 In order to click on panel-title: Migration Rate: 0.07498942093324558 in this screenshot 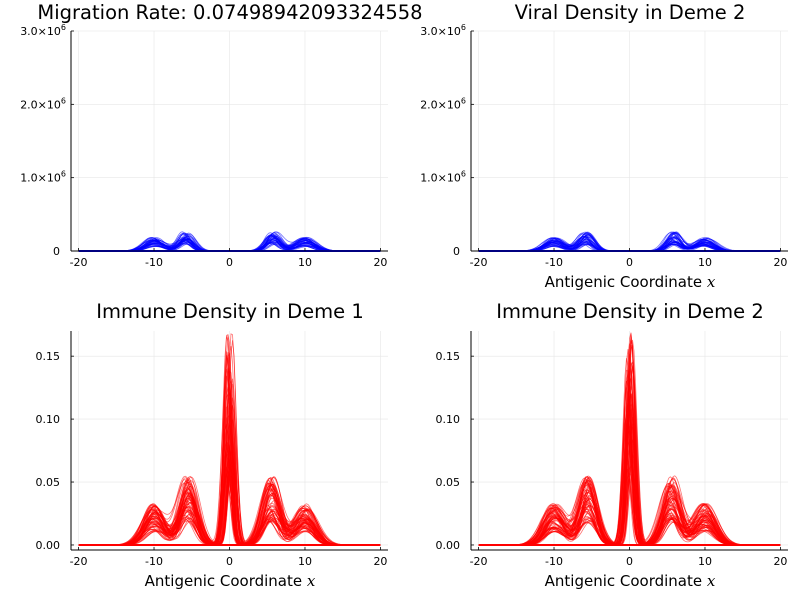, I will do `click(229, 12)`.